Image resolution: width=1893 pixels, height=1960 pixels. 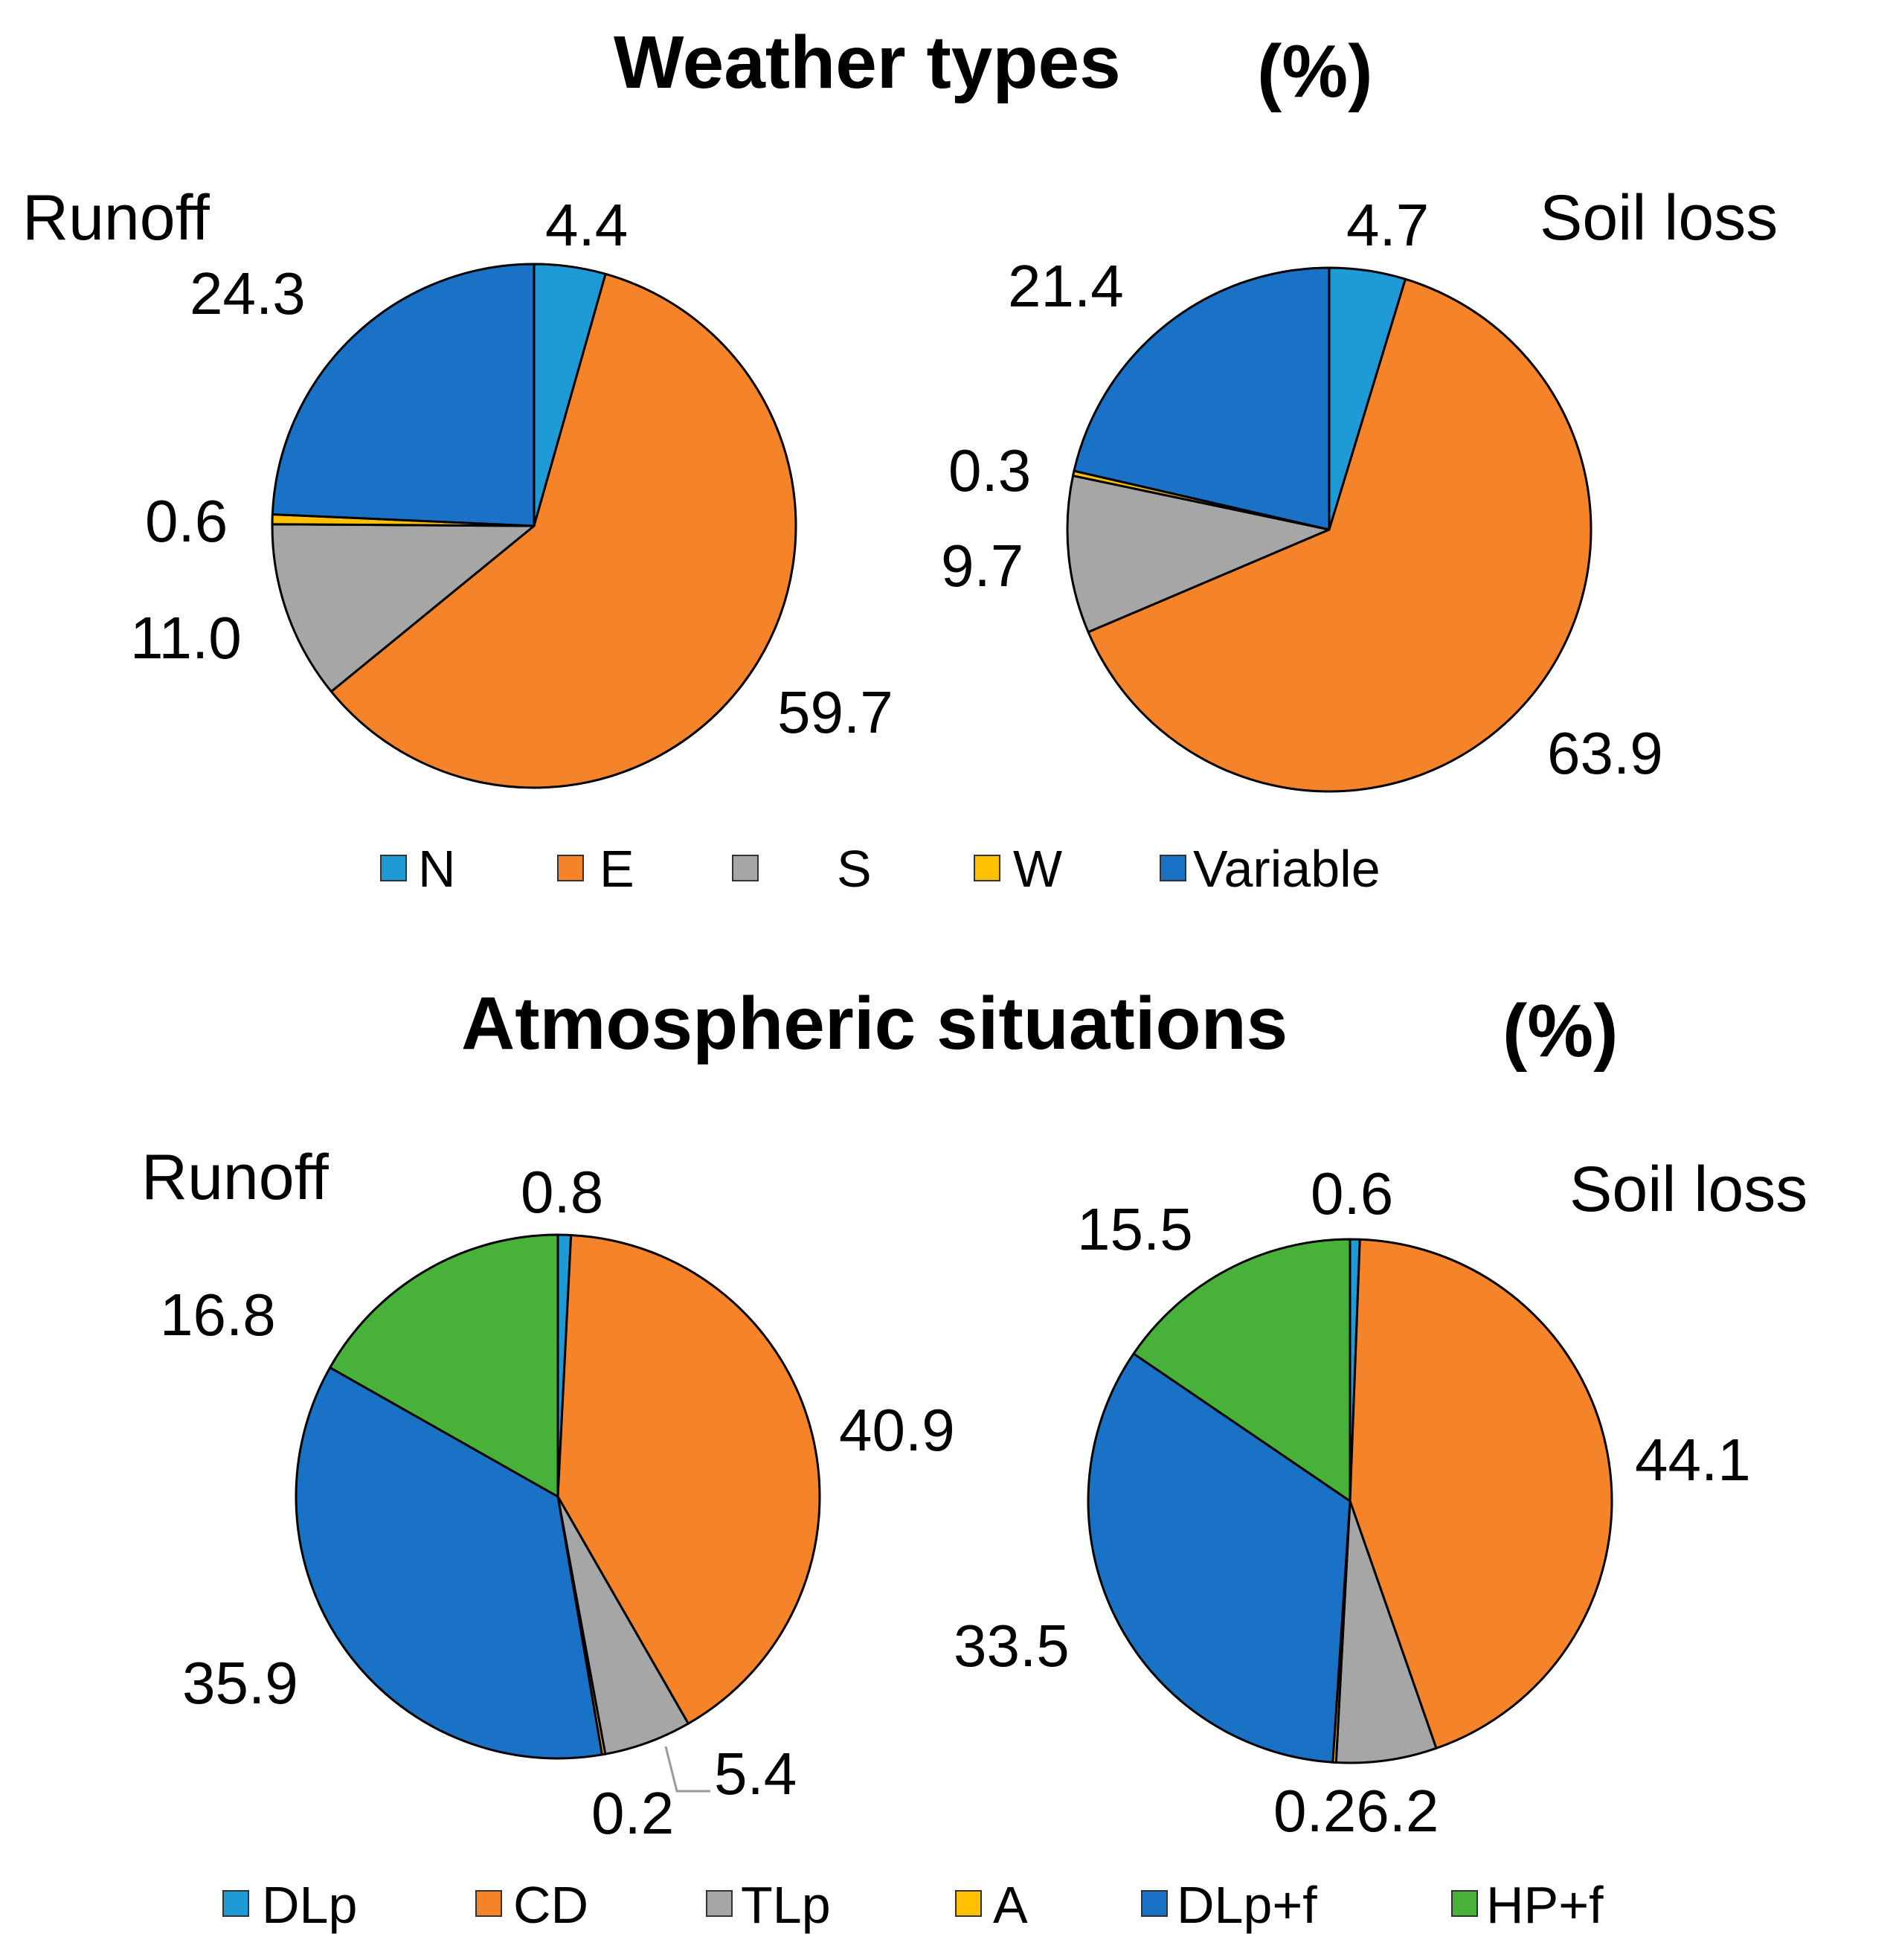 I want to click on data-label: 16.8, so click(x=218, y=1315).